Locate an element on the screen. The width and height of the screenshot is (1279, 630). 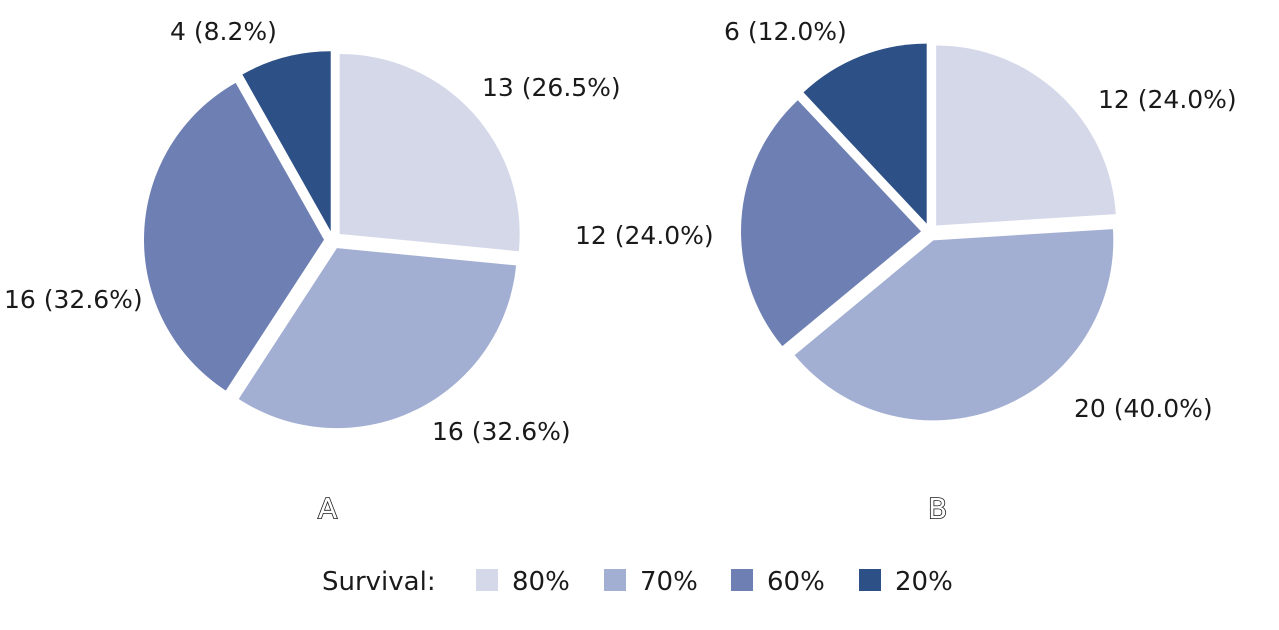
pie-b-label-60: 12 (24.0%) is located at coordinates (644, 235).